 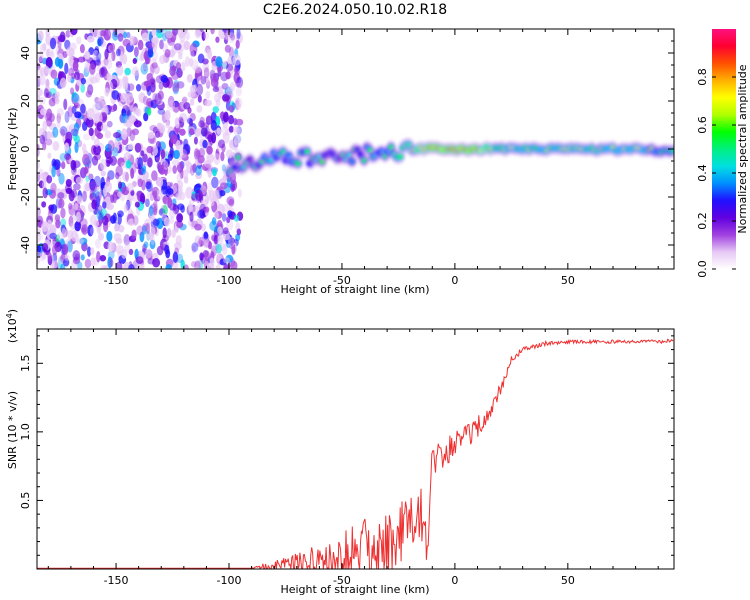 I want to click on colorbar-ticks: 0.0 0.2 0.4 0.6 0.8, so click(x=716, y=173).